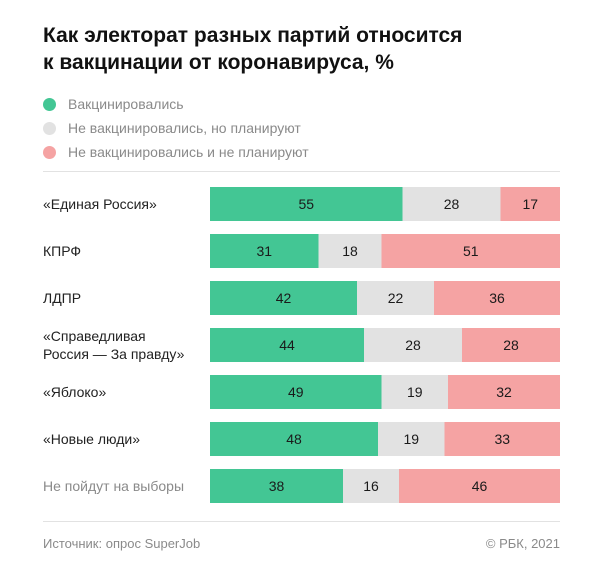 The width and height of the screenshot is (600, 586). What do you see at coordinates (49, 104) in the screenshot?
I see `legend-swatch-vaccinated` at bounding box center [49, 104].